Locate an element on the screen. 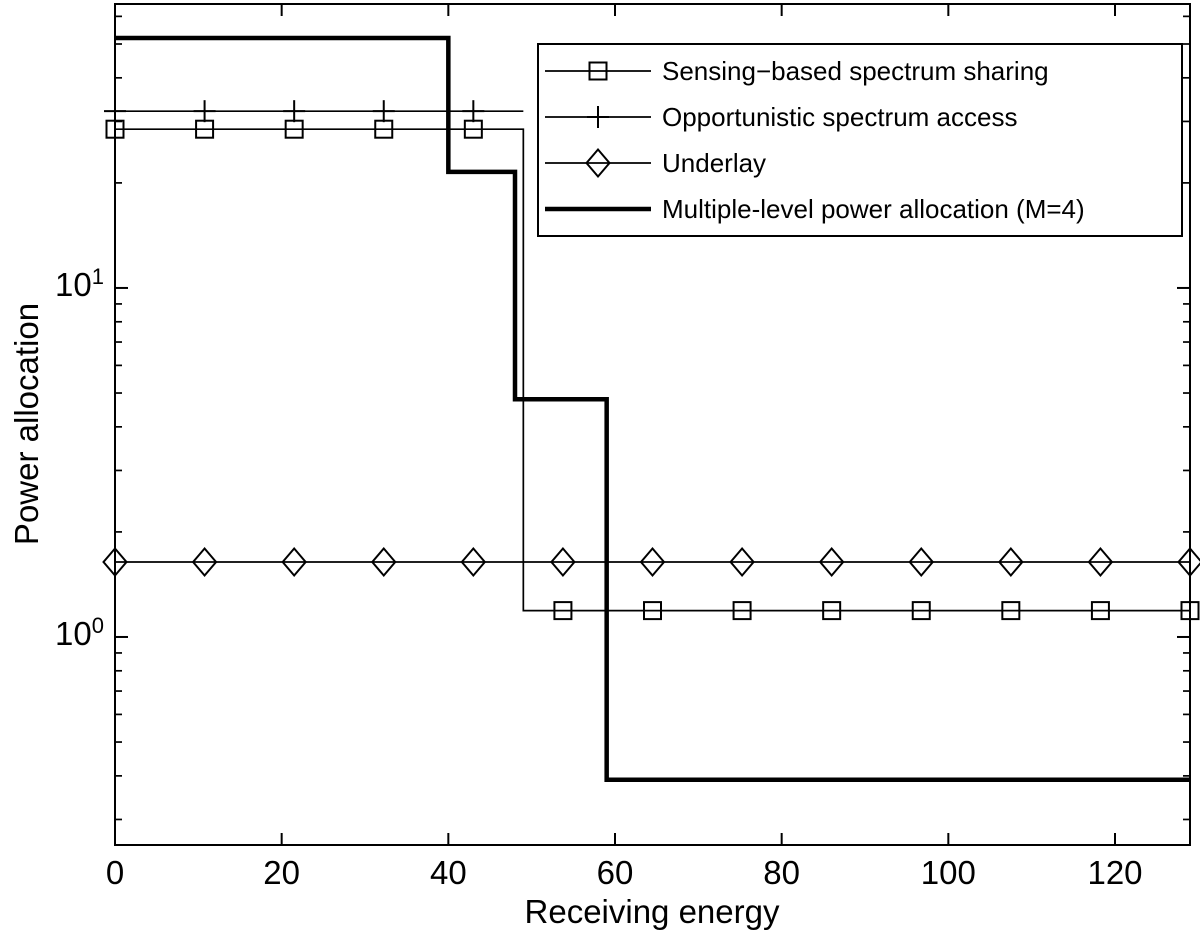  x-tick-label: 20 is located at coordinates (282, 872).